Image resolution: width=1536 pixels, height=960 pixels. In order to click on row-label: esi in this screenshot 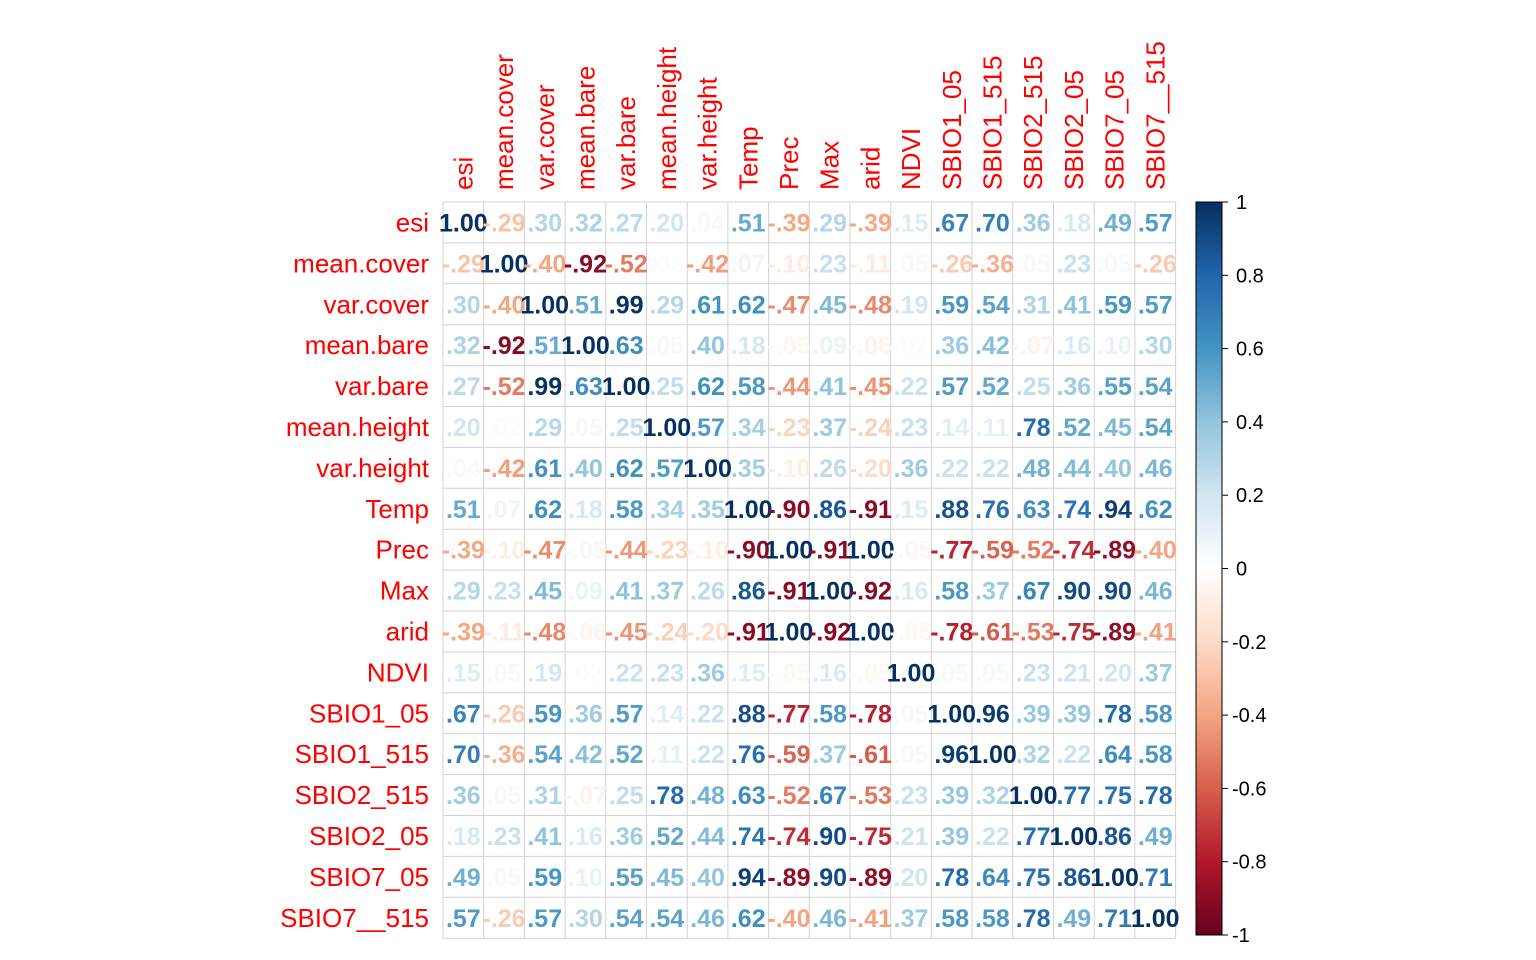, I will do `click(412, 222)`.